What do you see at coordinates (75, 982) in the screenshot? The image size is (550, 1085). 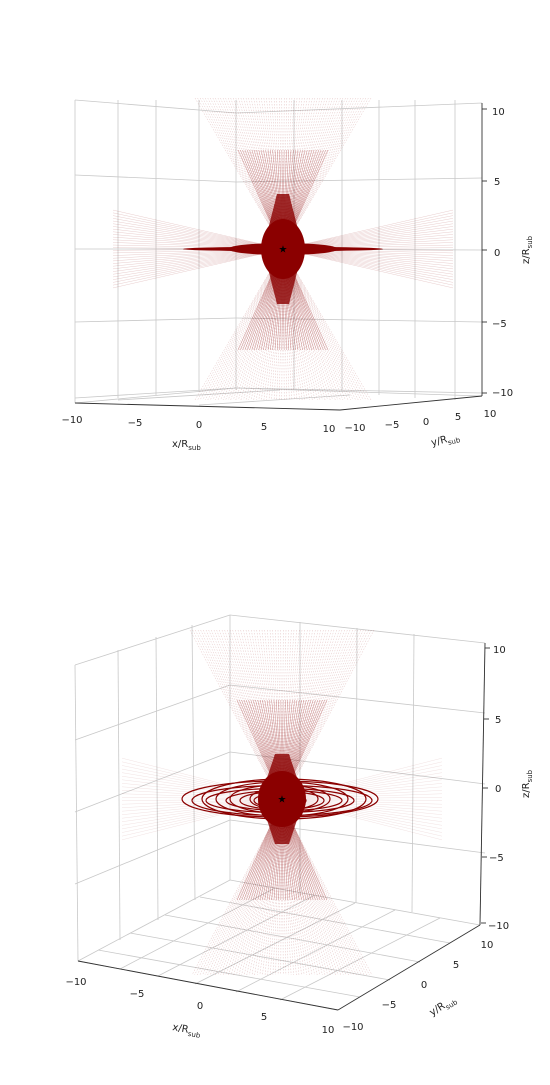 I see `x-tick-label: −10` at bounding box center [75, 982].